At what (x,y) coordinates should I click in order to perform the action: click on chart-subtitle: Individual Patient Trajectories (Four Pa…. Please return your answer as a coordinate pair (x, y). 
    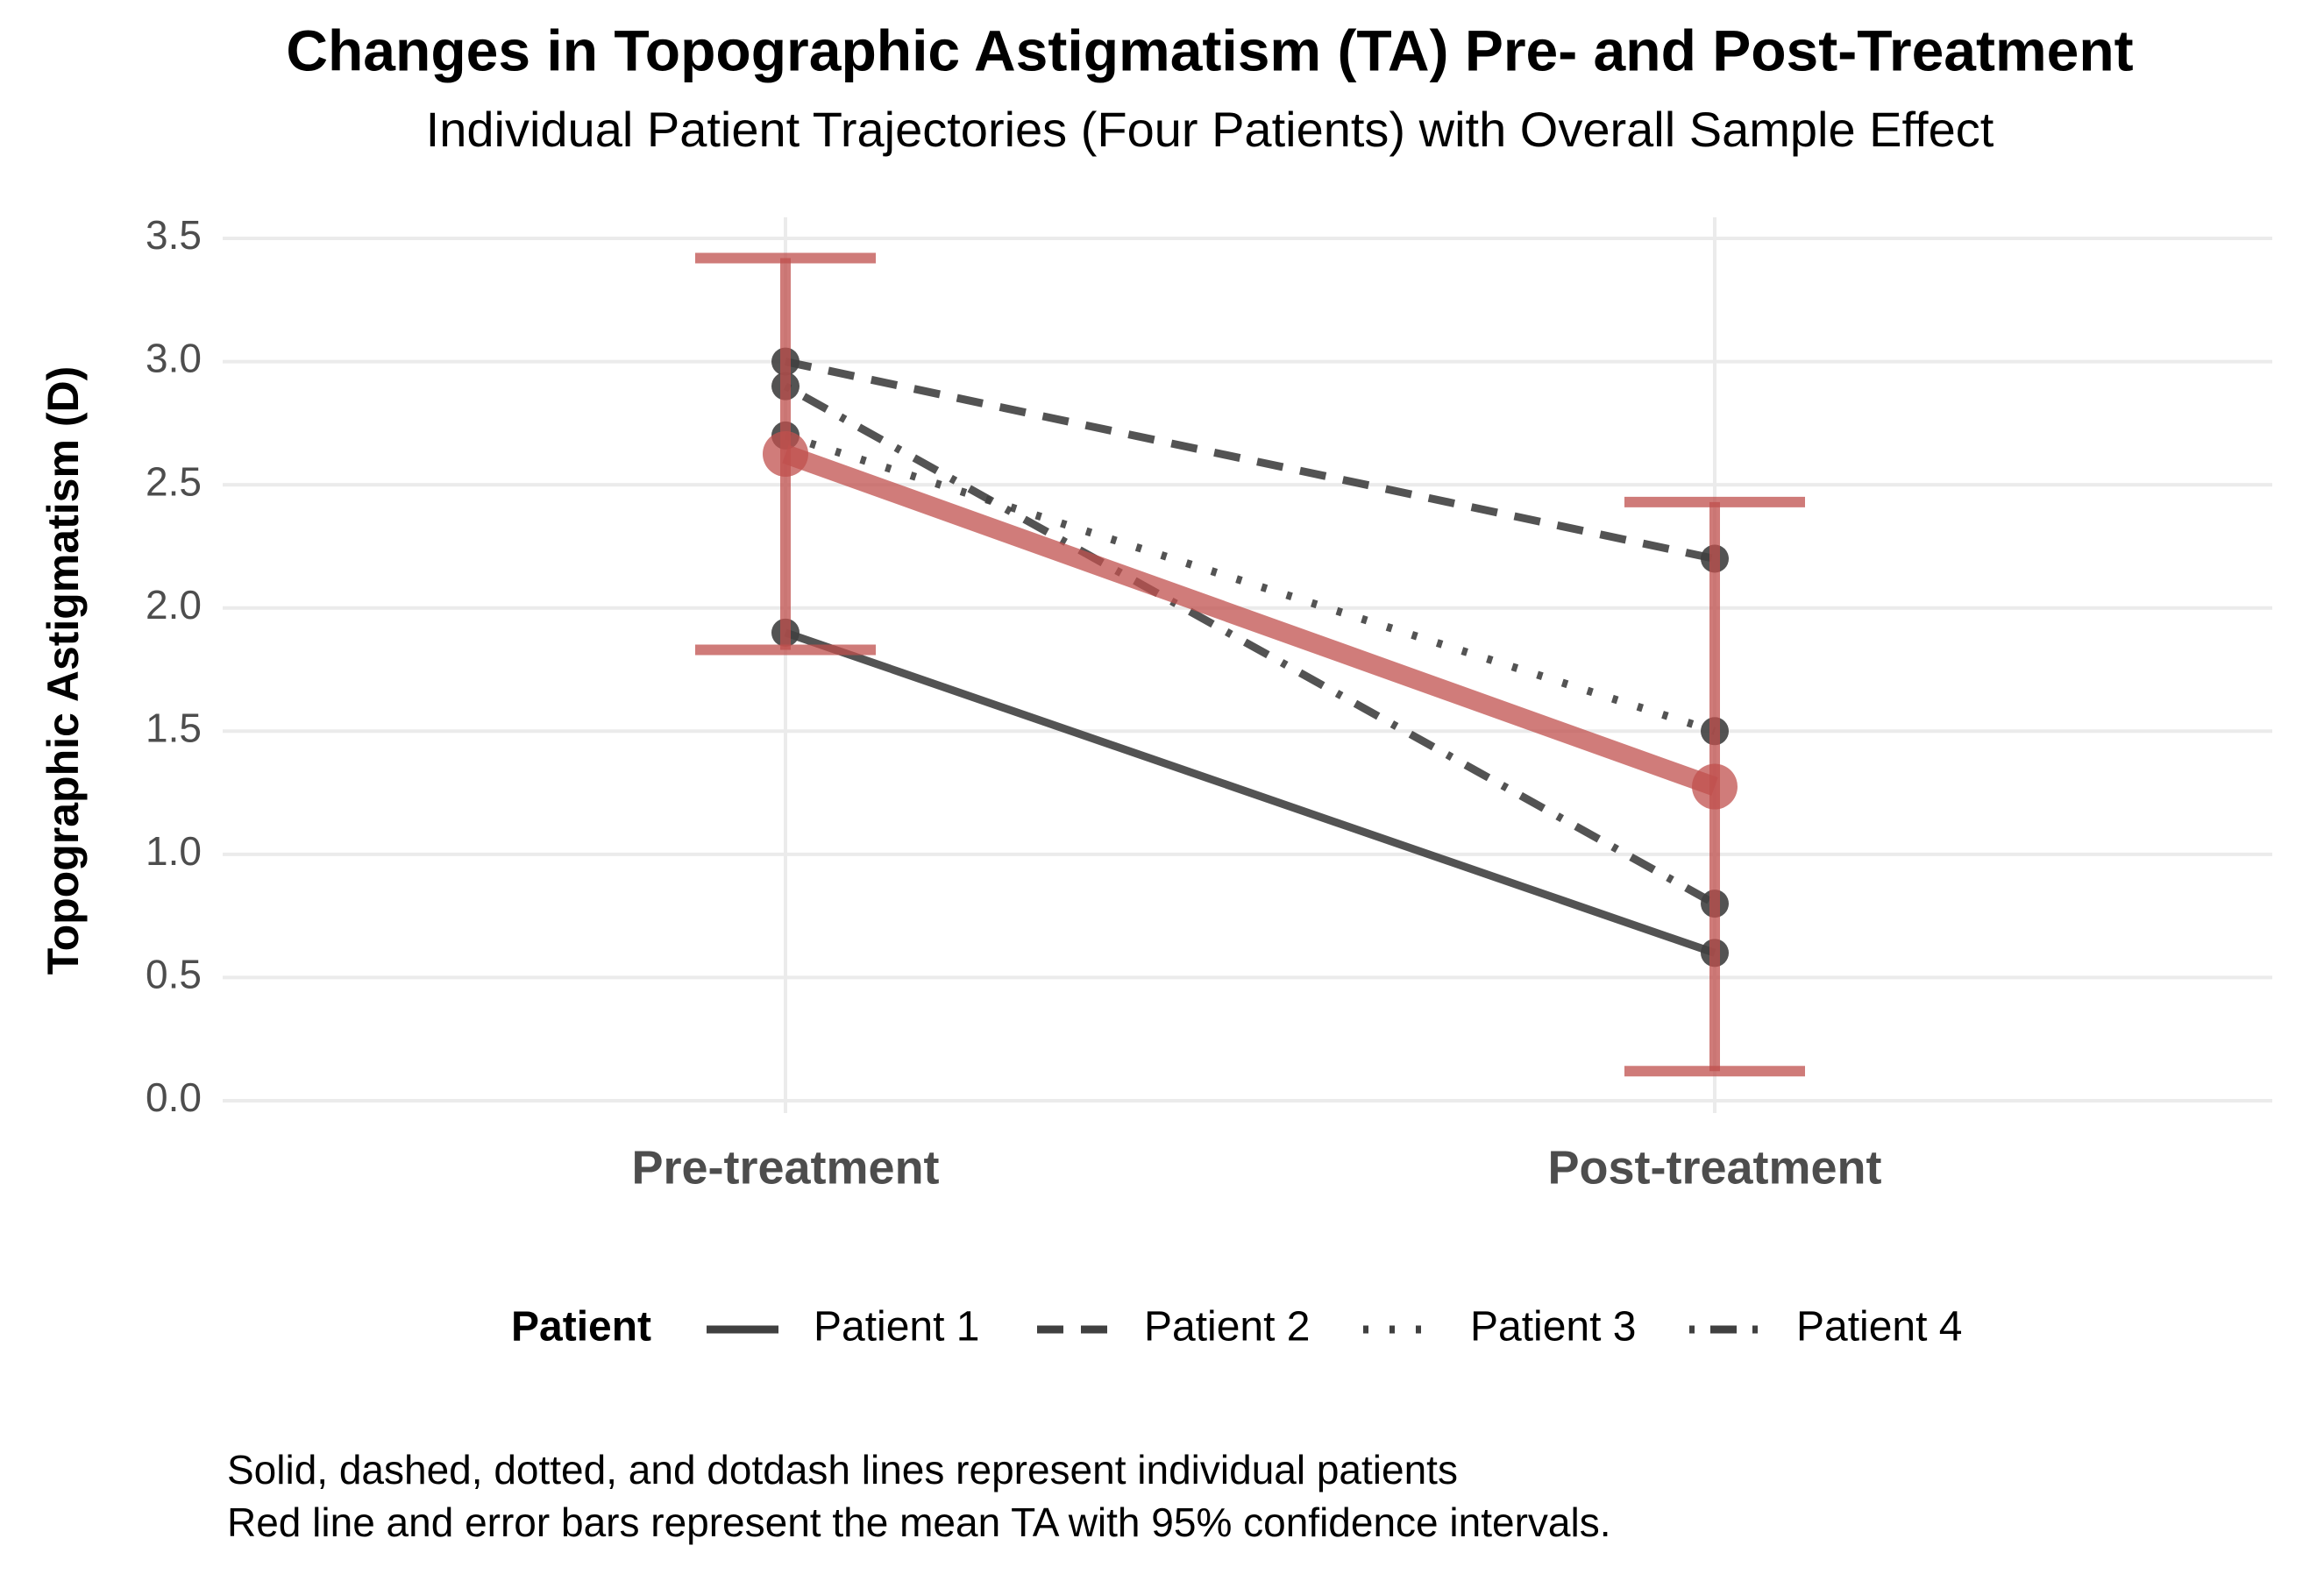
    Looking at the image, I should click on (1210, 129).